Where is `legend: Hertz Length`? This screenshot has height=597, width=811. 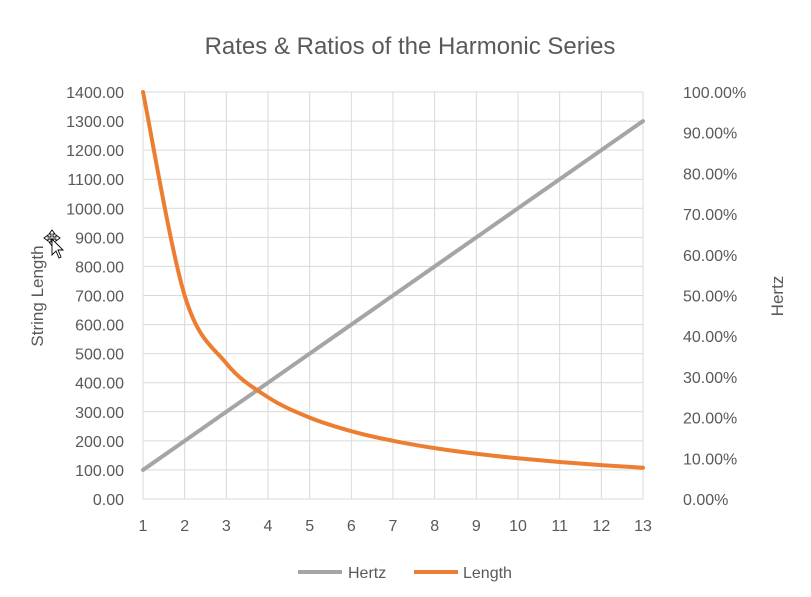
legend: Hertz Length is located at coordinates (405, 573).